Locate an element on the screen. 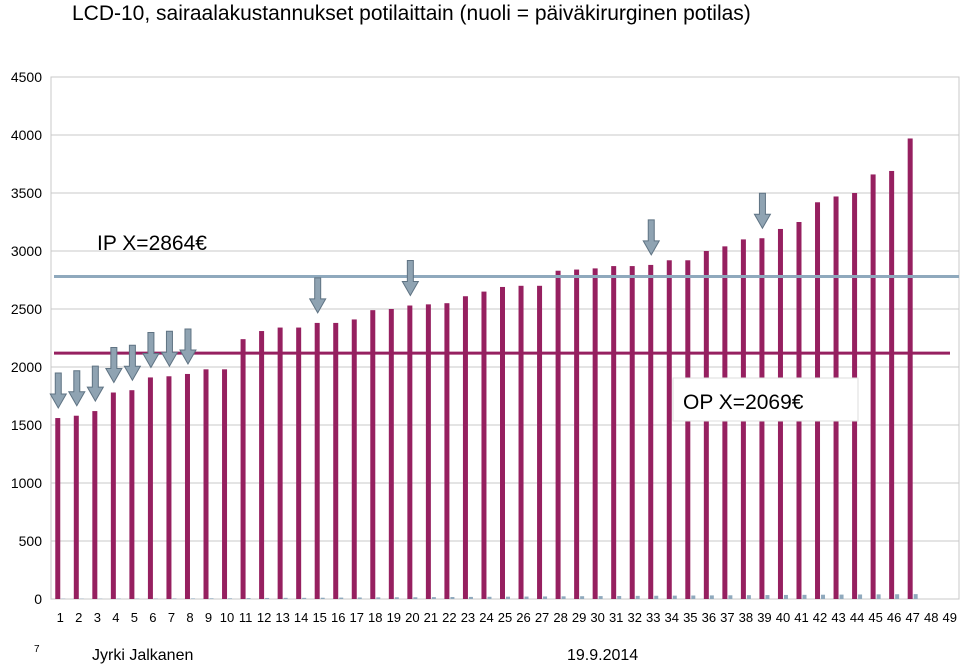  op-label-box is located at coordinates (765, 399).